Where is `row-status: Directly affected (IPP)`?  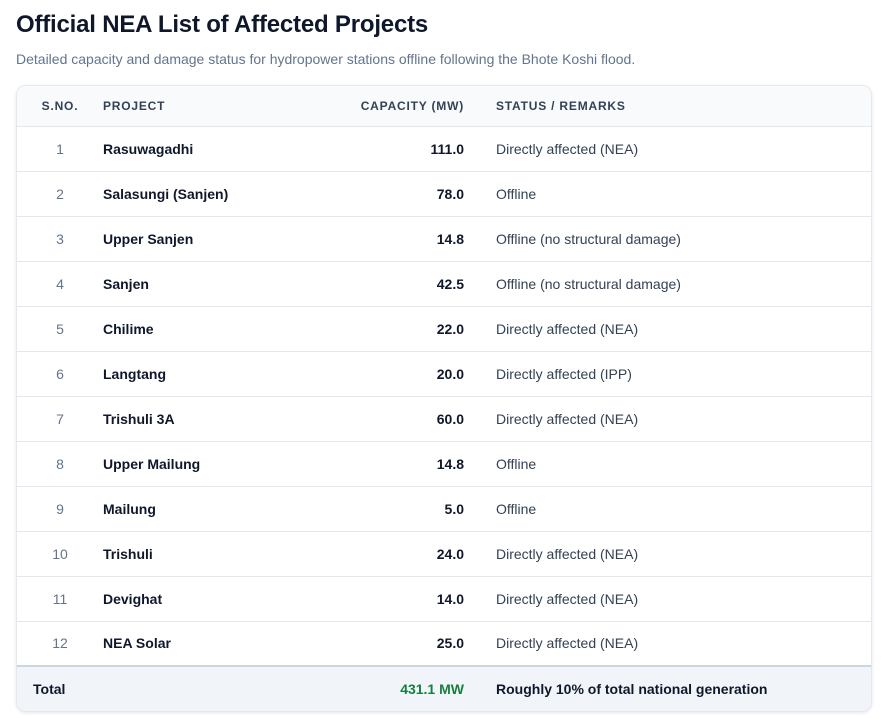 row-status: Directly affected (IPP) is located at coordinates (672, 374).